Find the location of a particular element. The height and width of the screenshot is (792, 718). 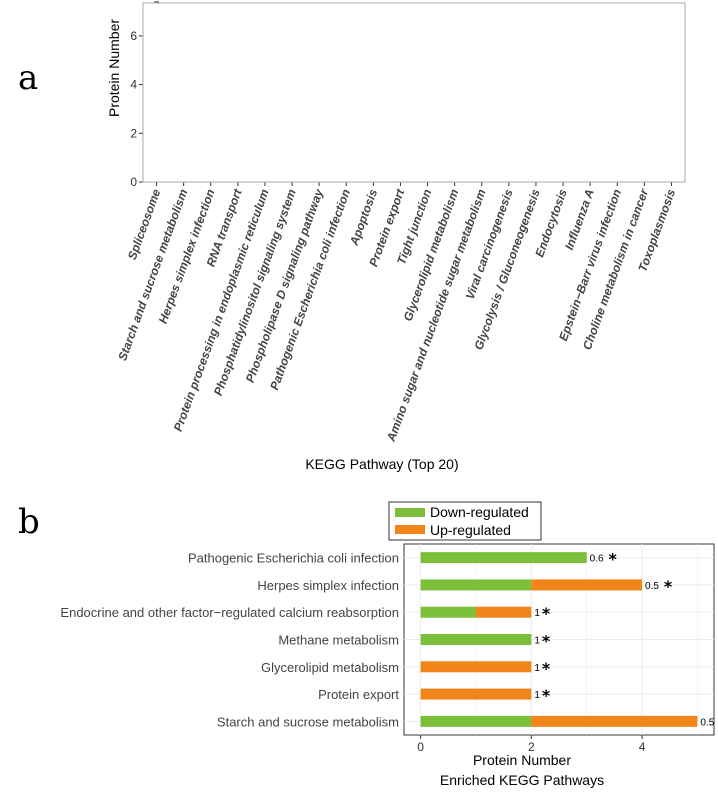

chart-b-annotations: 0.6*0.5*1*1*1*1*0.5* is located at coordinates (624, 639).